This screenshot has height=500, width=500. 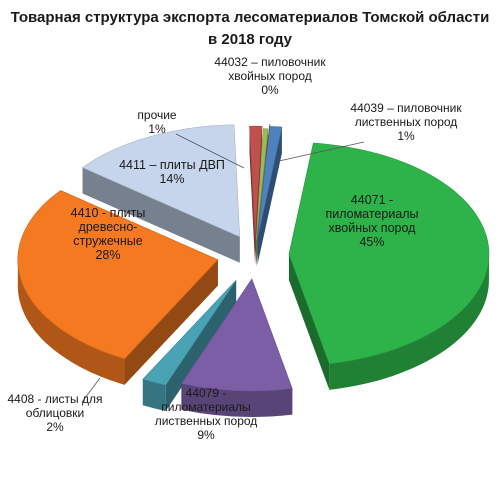 I want to click on slice-label: 44032 – пиловочник хвойных пород 0%, so click(x=270, y=76).